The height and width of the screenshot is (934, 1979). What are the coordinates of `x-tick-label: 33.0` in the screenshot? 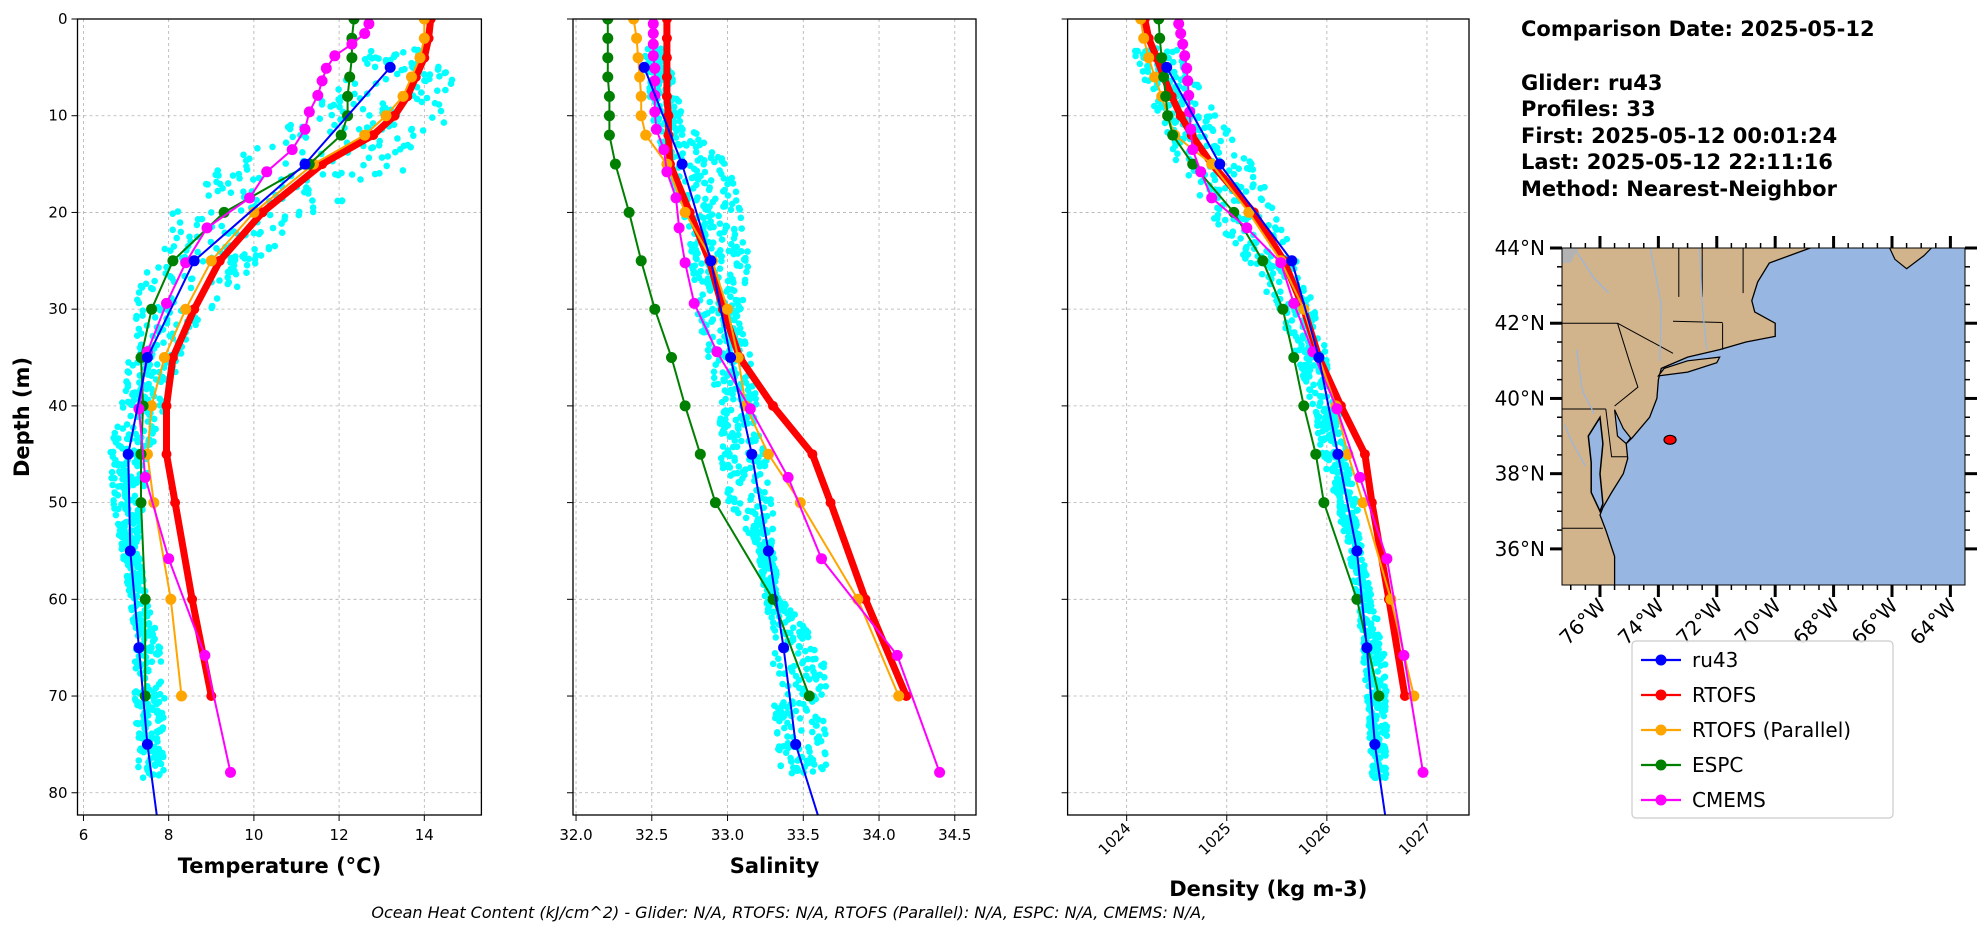 It's located at (727, 835).